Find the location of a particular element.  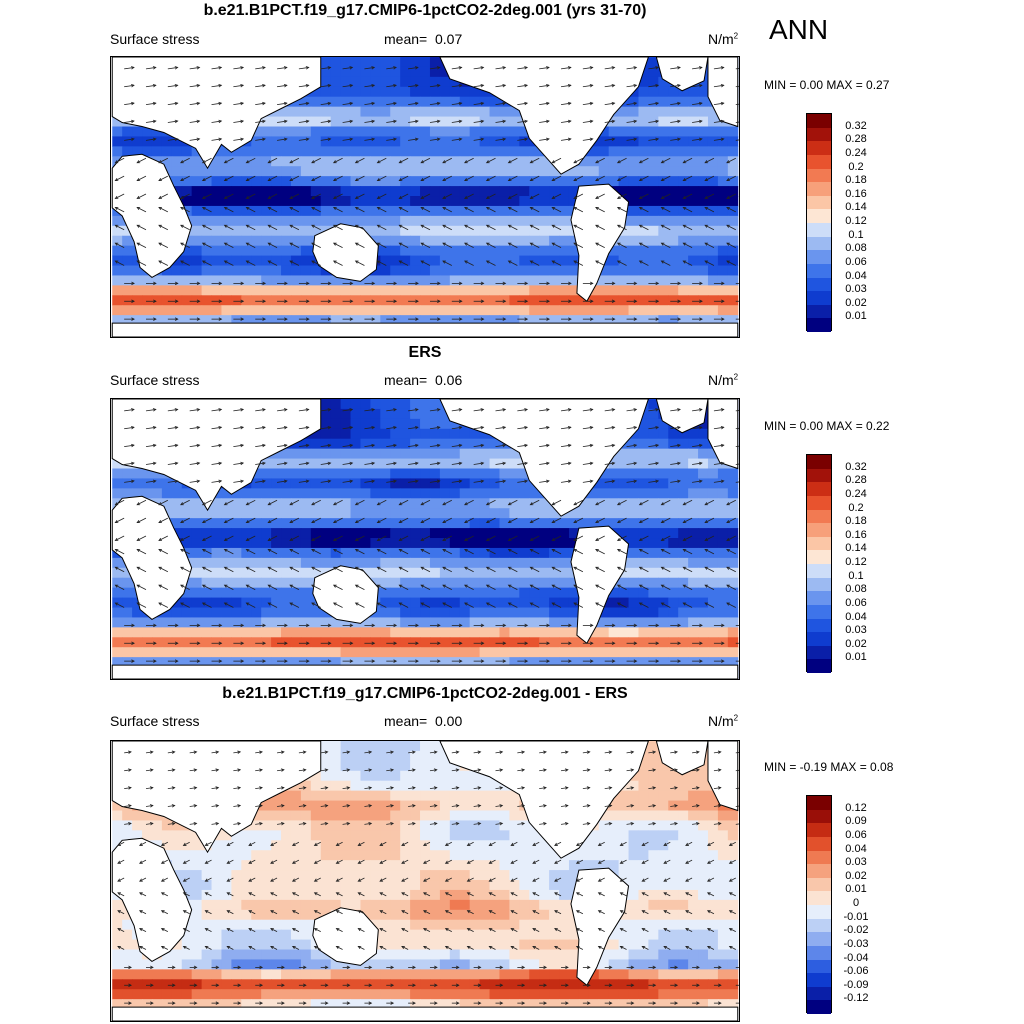

panel-2-mean-value: 0.06 is located at coordinates (448, 380).